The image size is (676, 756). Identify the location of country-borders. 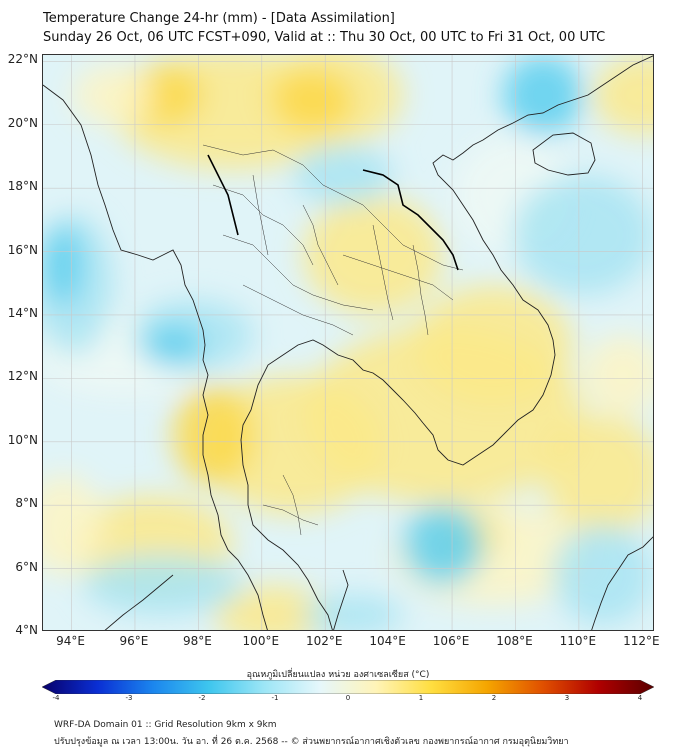
(333, 212).